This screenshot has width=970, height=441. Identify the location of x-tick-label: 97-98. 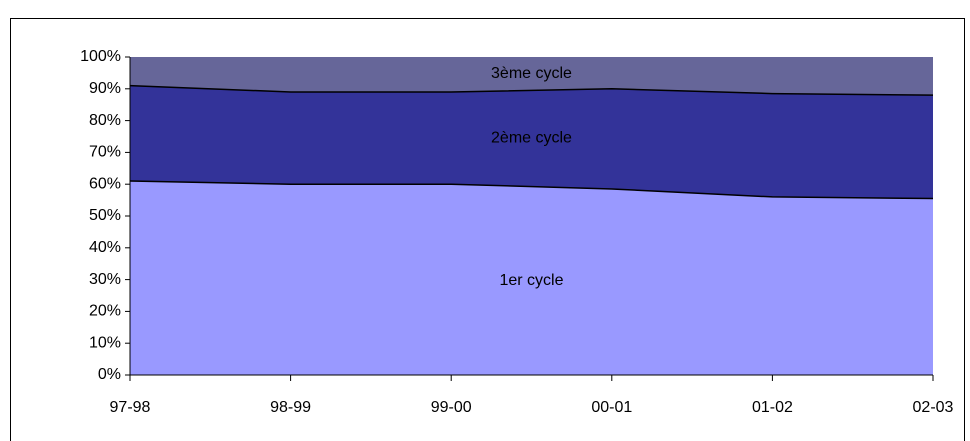
(130, 407).